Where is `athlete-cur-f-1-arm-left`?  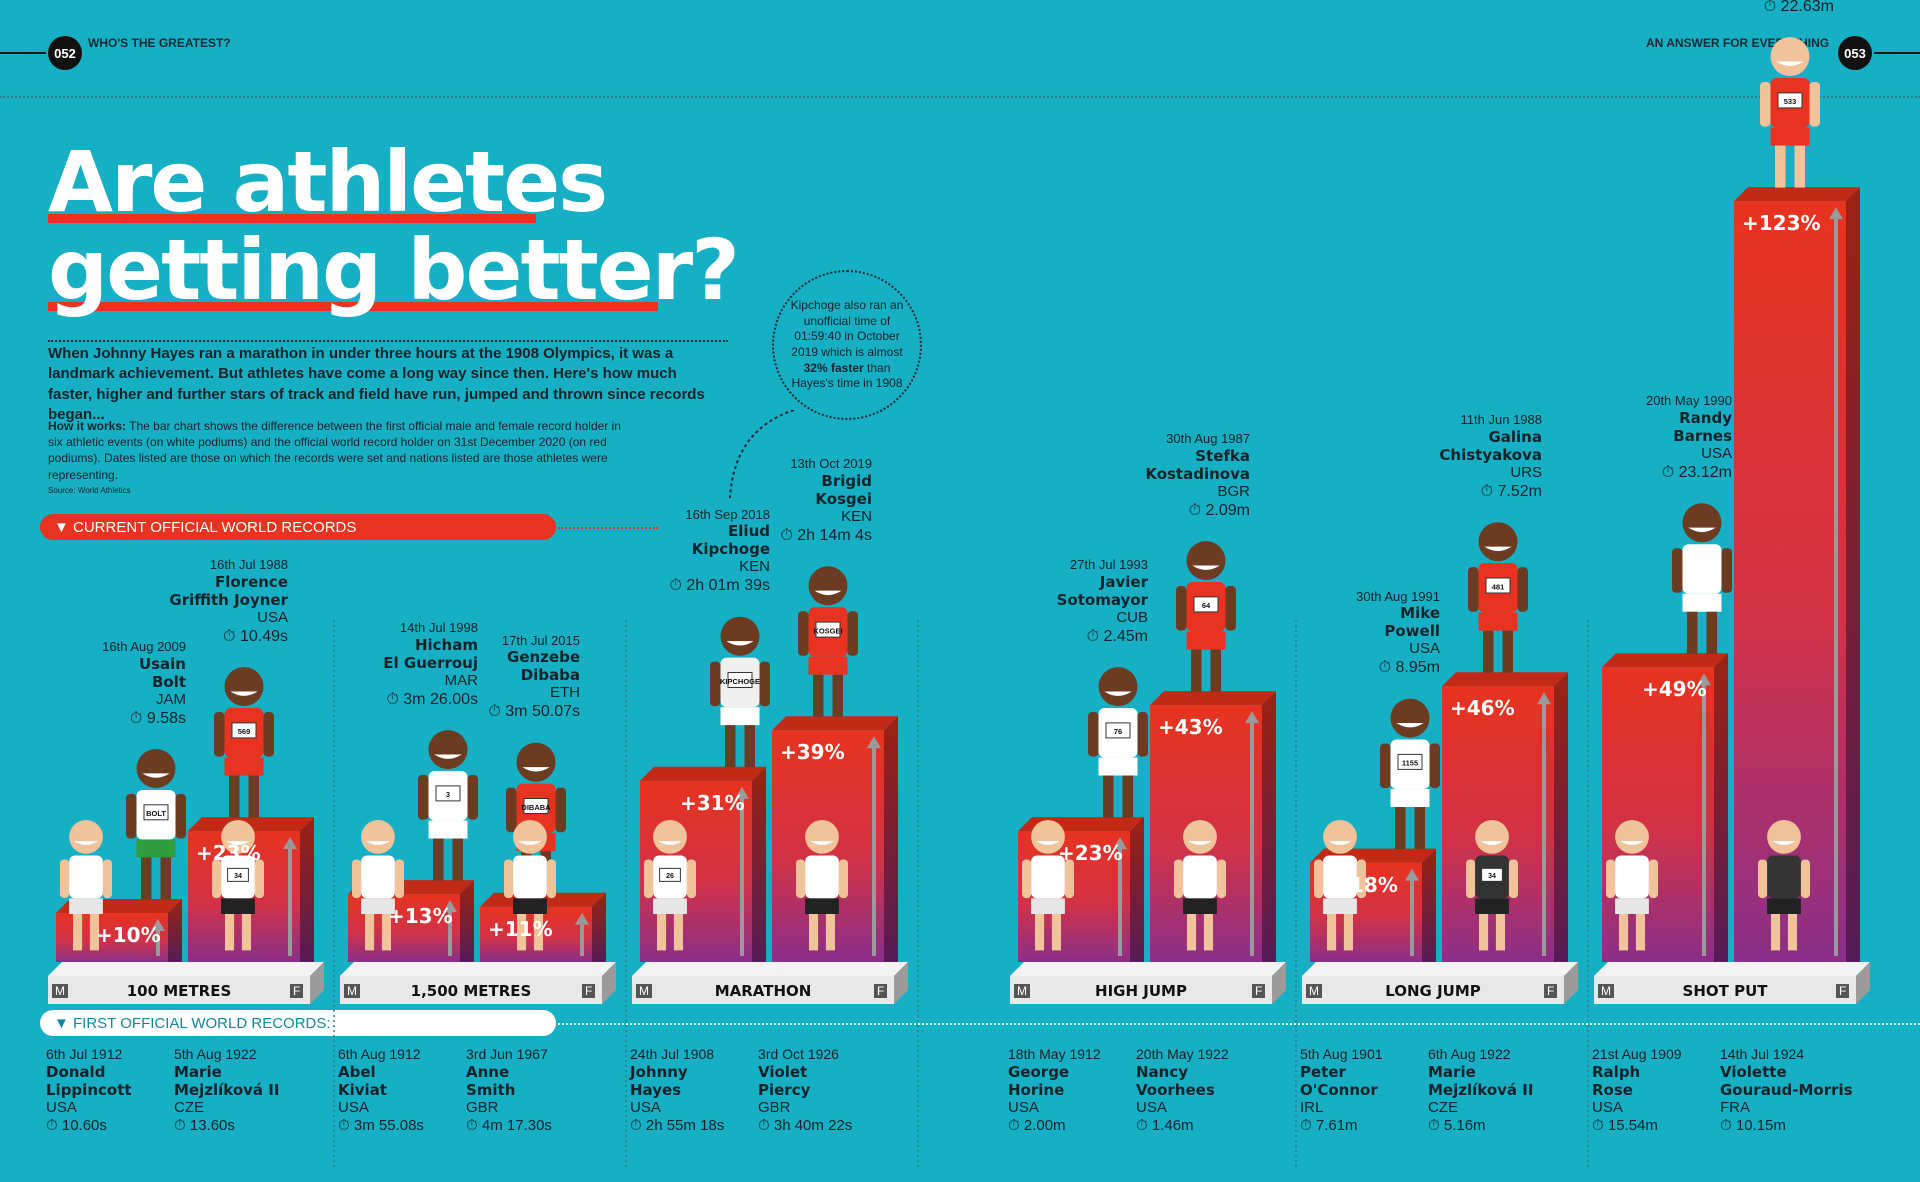 athlete-cur-f-1-arm-left is located at coordinates (511, 810).